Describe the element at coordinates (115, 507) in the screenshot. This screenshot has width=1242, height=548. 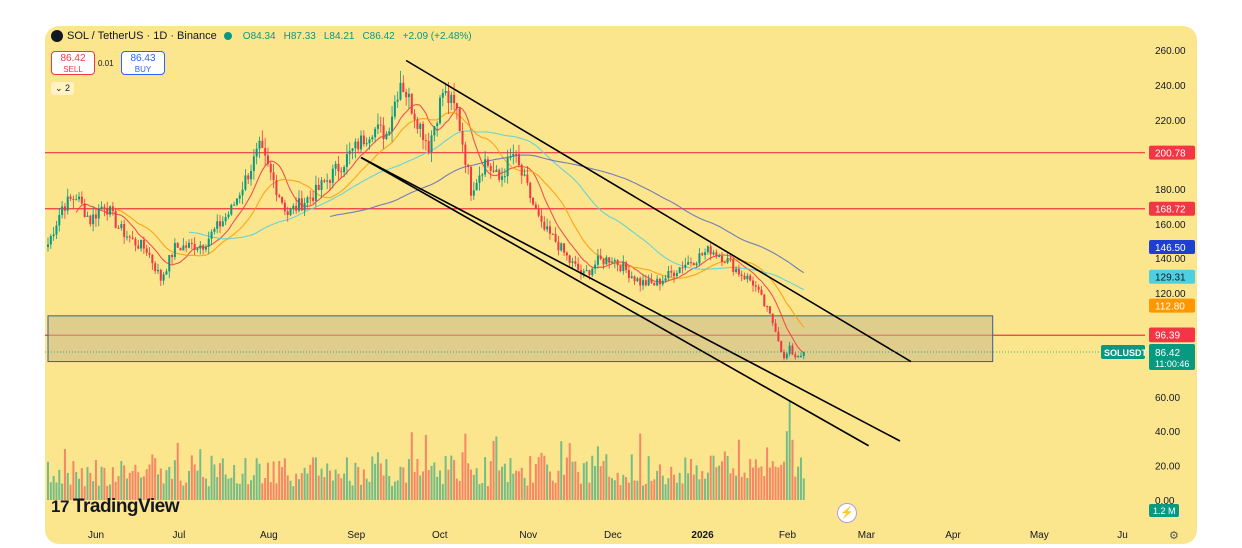
I see `tradingview-logo: 17 TradingView` at that location.